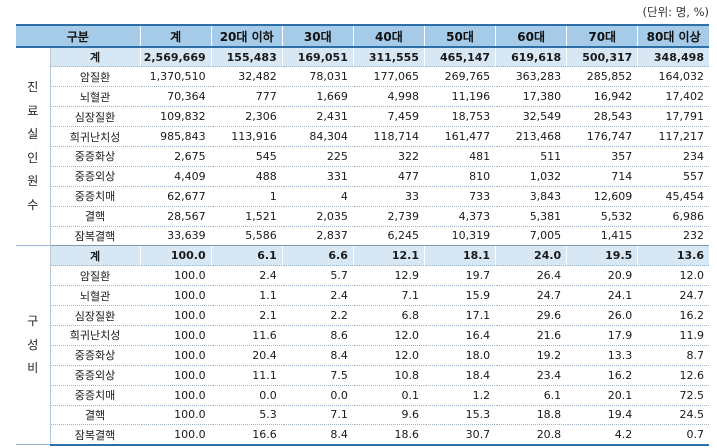 Image resolution: width=717 pixels, height=448 pixels. What do you see at coordinates (459, 355) in the screenshot?
I see `value-cell: 18.0` at bounding box center [459, 355].